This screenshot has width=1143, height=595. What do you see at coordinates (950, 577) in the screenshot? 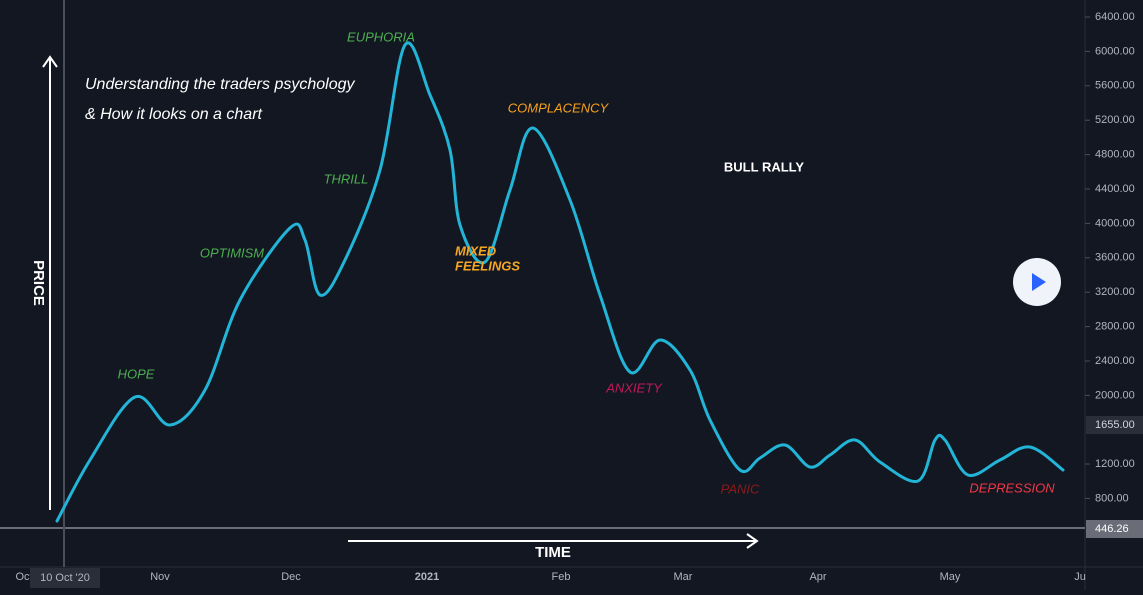
I see `time-label: May` at bounding box center [950, 577].